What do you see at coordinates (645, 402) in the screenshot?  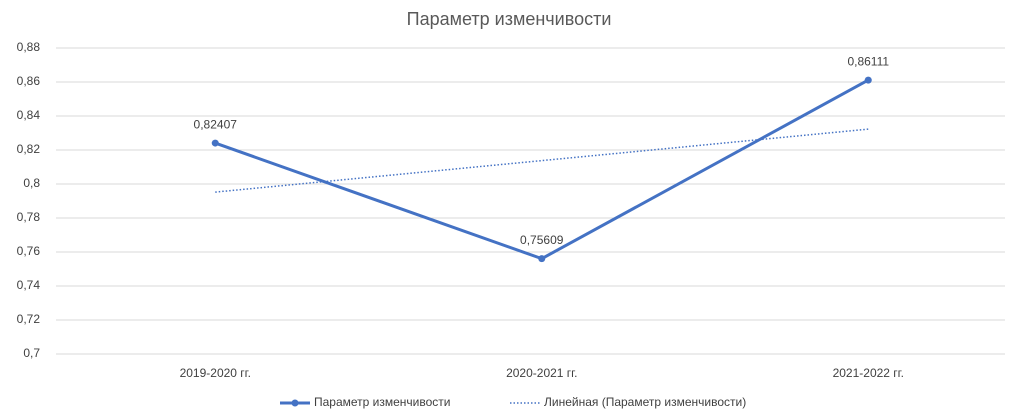 I see `legend-label: Линейная (Параметр изменчивости)` at bounding box center [645, 402].